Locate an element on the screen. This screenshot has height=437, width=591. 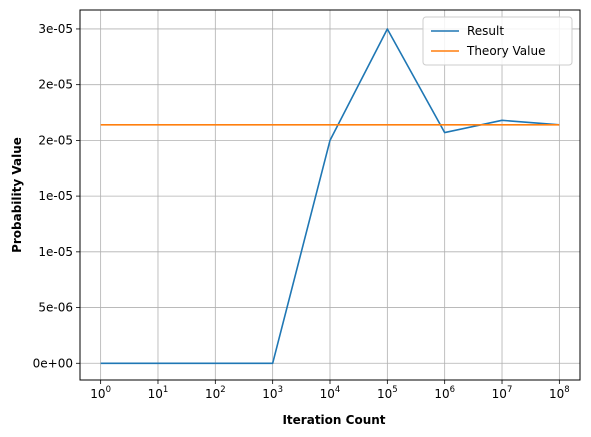
legend-label: Theory Value is located at coordinates (505, 51).